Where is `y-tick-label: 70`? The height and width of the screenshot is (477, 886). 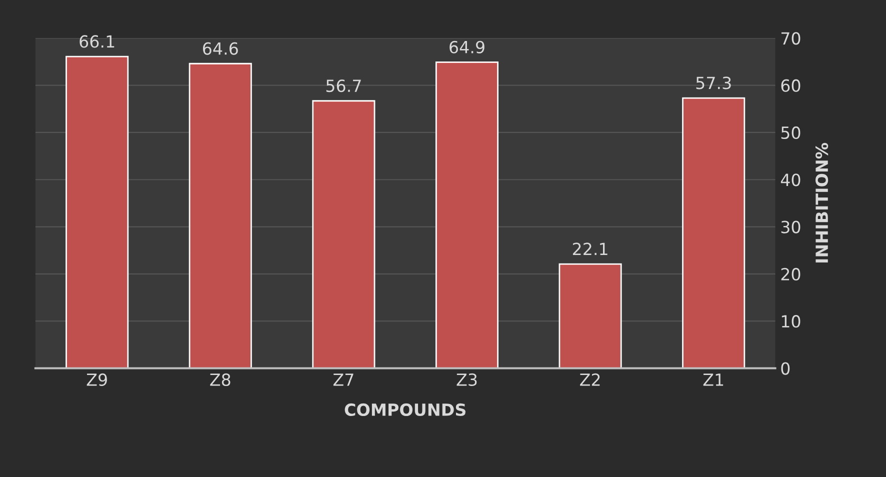
y-tick-label: 70 is located at coordinates (790, 38).